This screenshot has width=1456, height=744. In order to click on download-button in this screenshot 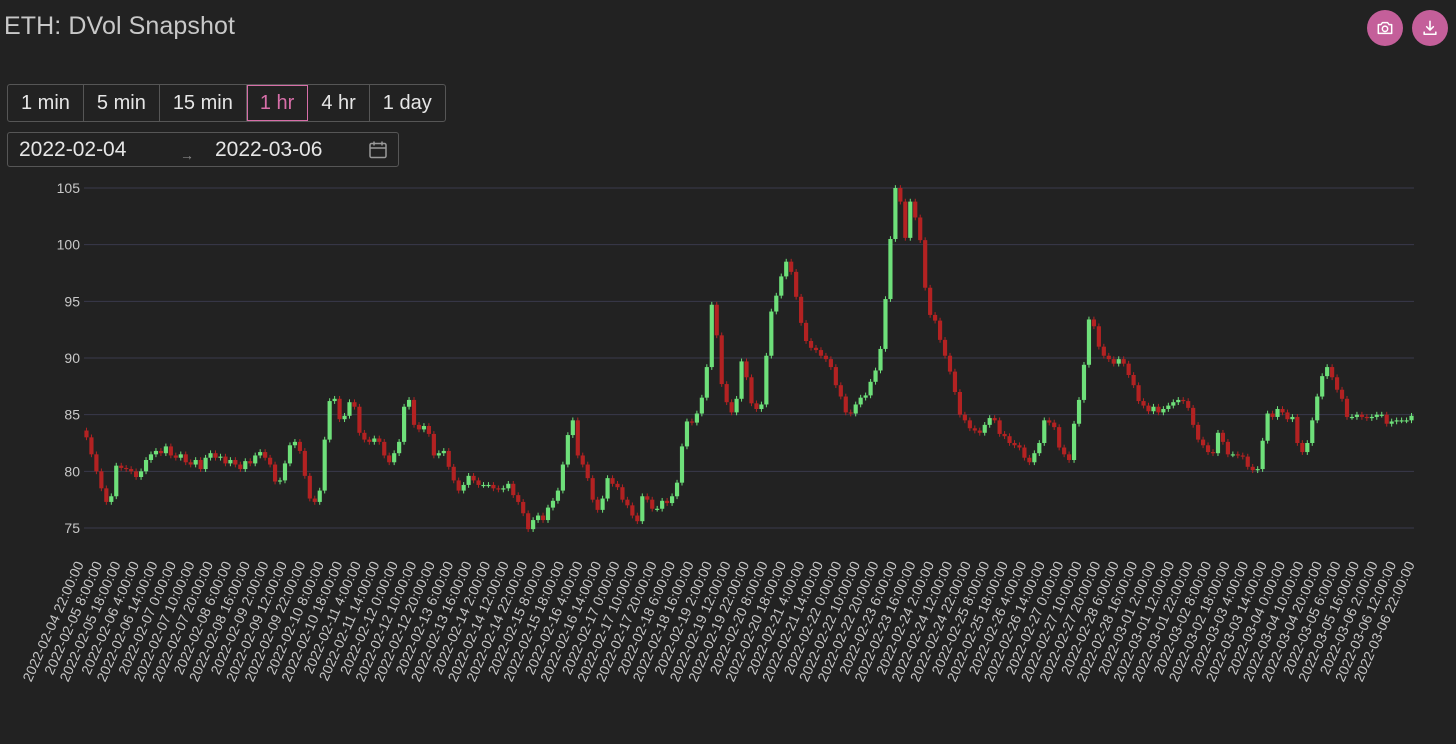, I will do `click(1430, 28)`.